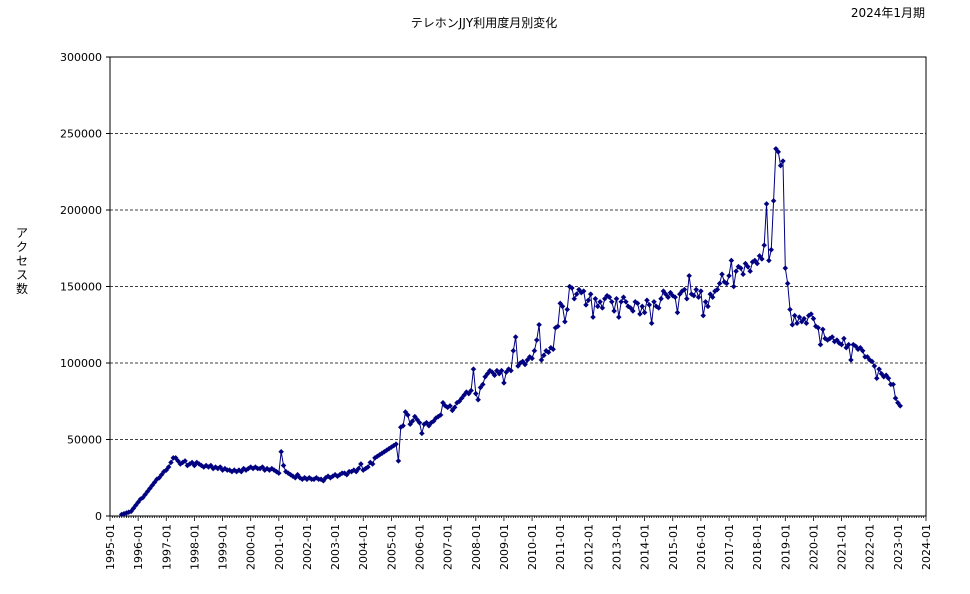 This screenshot has height=594, width=970. I want to click on x-tick-label: 2018-01, so click(757, 547).